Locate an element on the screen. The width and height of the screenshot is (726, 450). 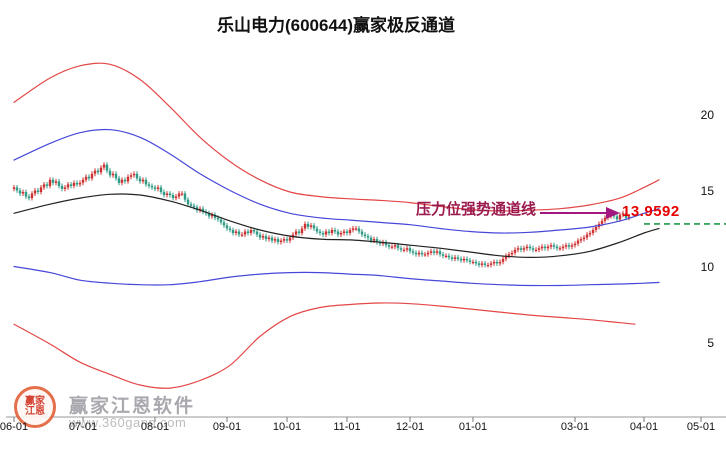
x-axis-label: 10-01 is located at coordinates (287, 427).